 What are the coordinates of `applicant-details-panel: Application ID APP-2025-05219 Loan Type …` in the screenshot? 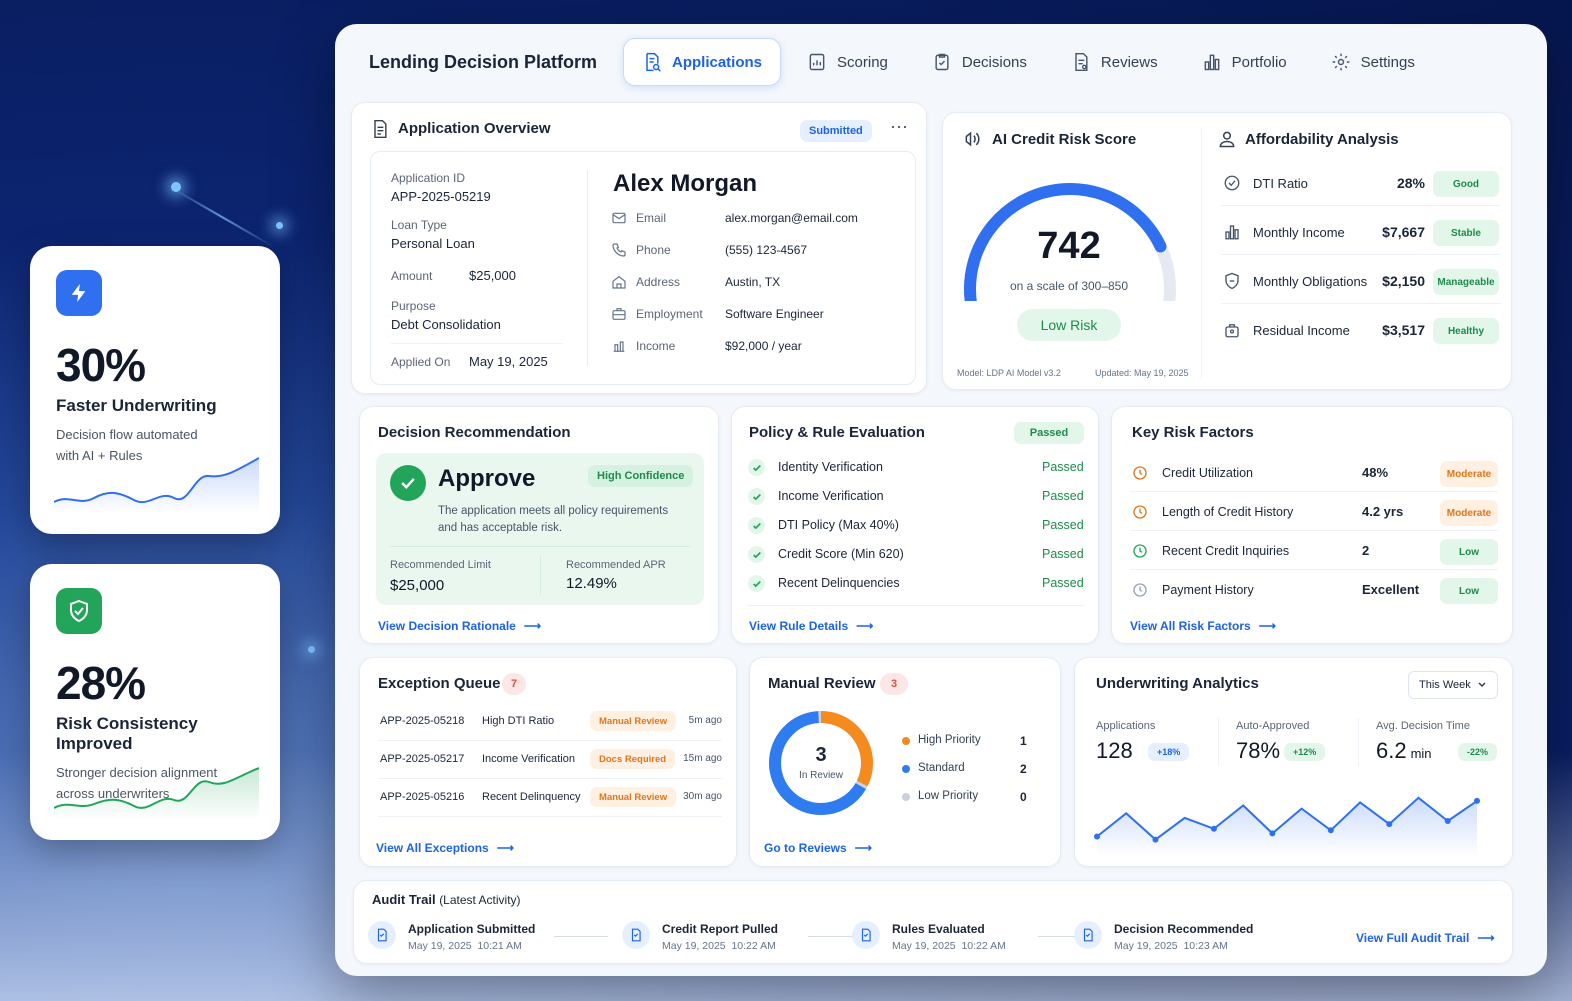 It's located at (643, 268).